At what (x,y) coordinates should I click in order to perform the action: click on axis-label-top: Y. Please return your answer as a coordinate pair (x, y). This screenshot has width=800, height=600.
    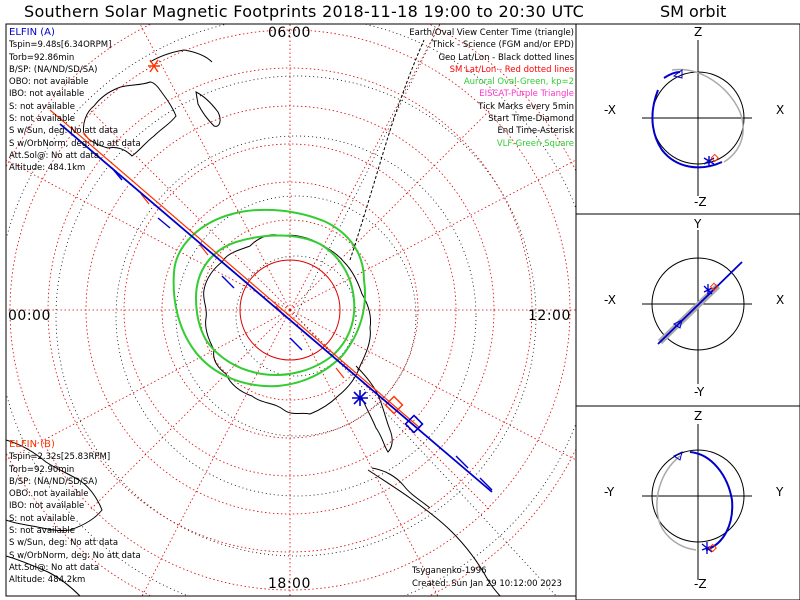
    Looking at the image, I should click on (698, 224).